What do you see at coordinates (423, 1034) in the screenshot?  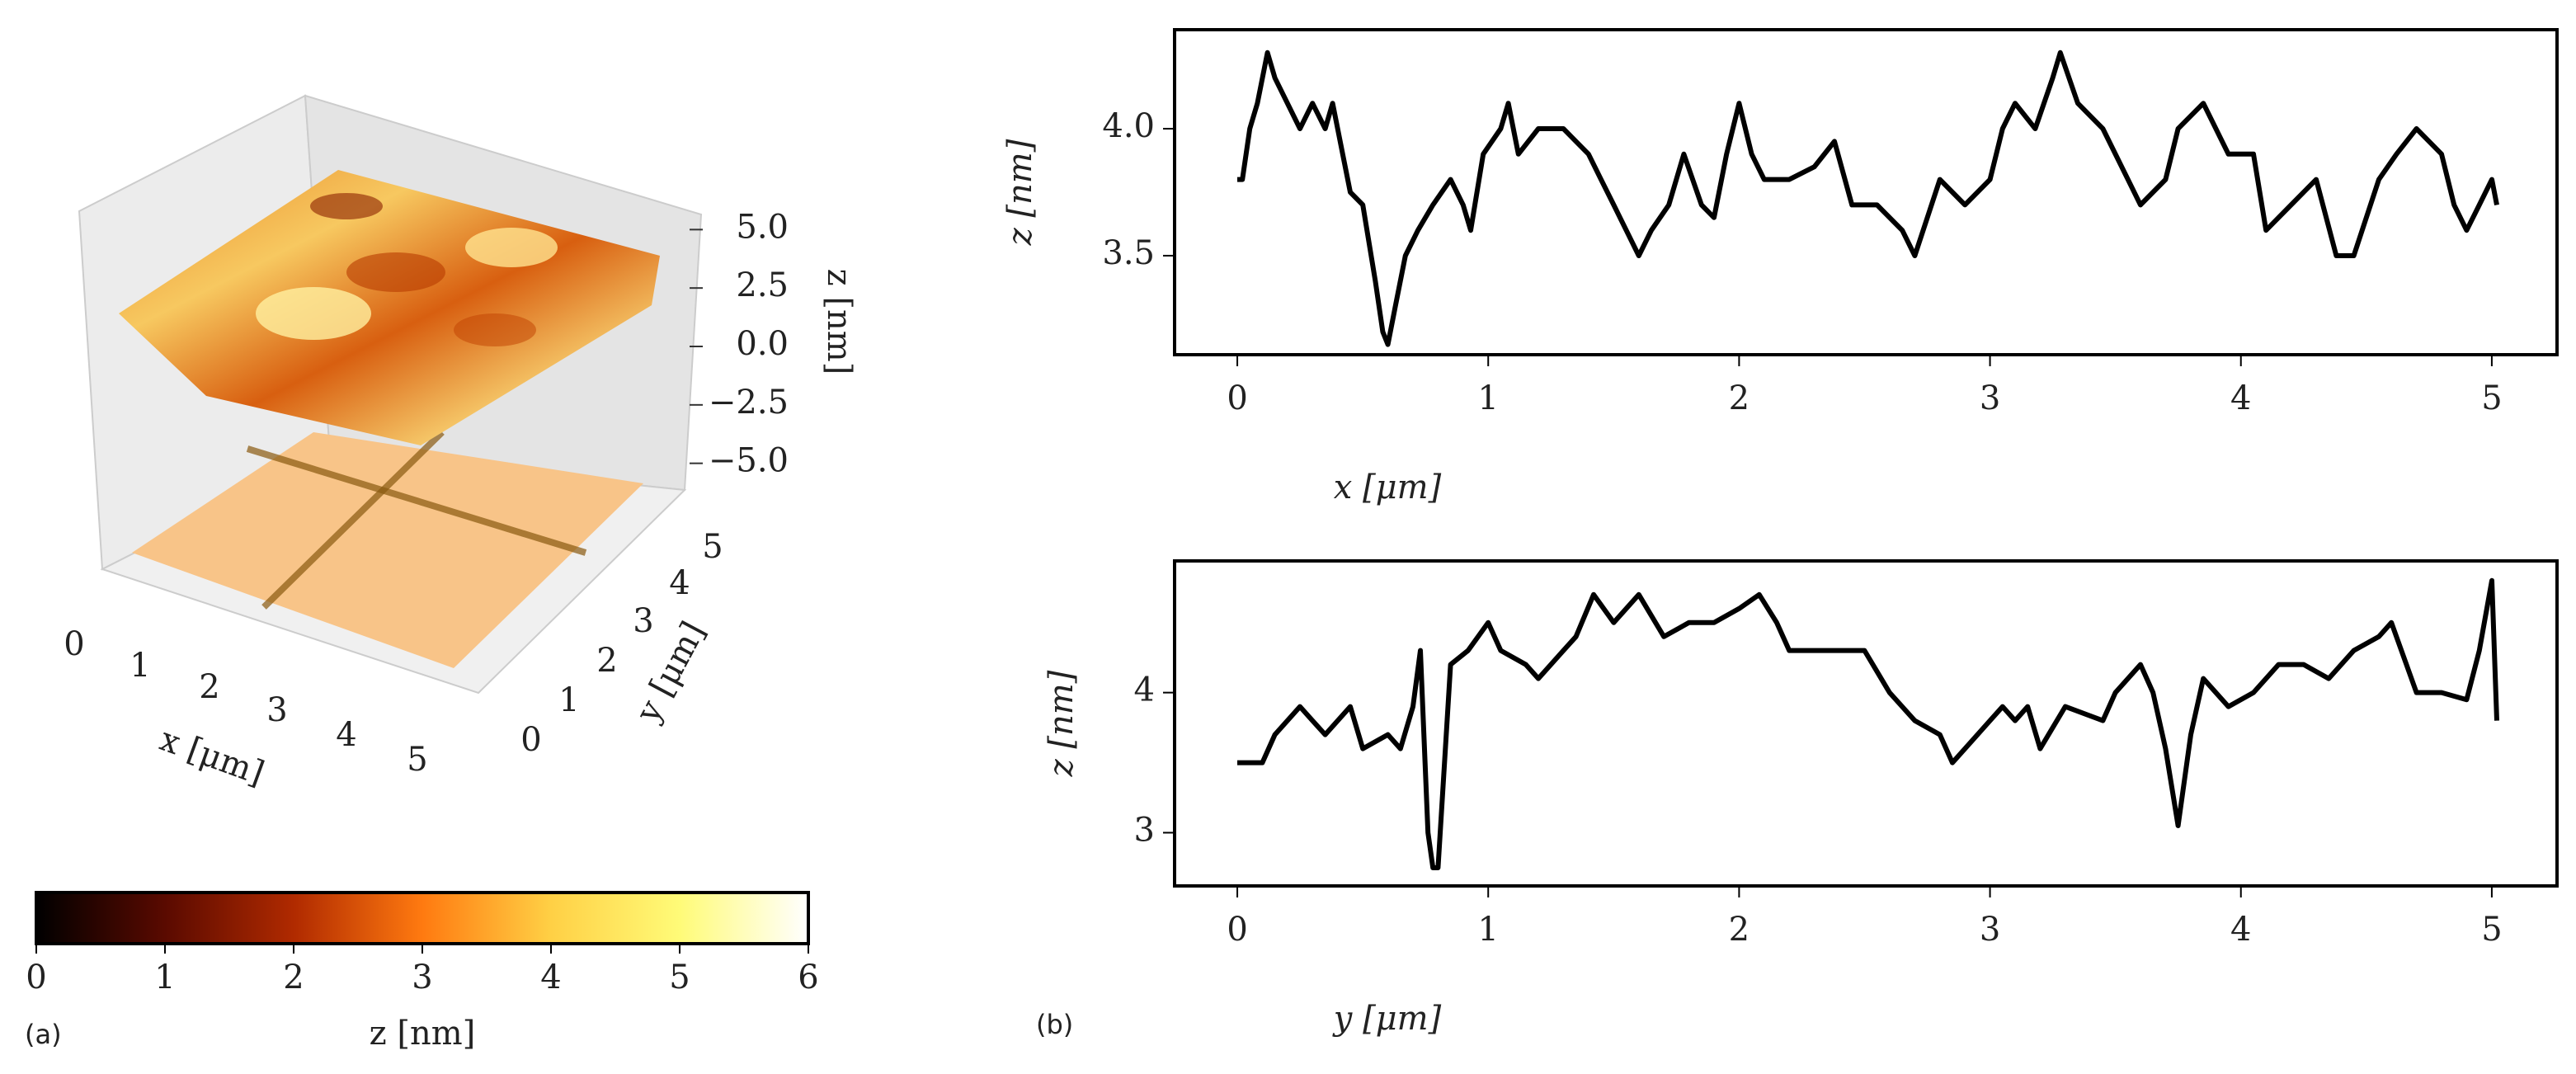 I see `x-axis-label: z [nm]` at bounding box center [423, 1034].